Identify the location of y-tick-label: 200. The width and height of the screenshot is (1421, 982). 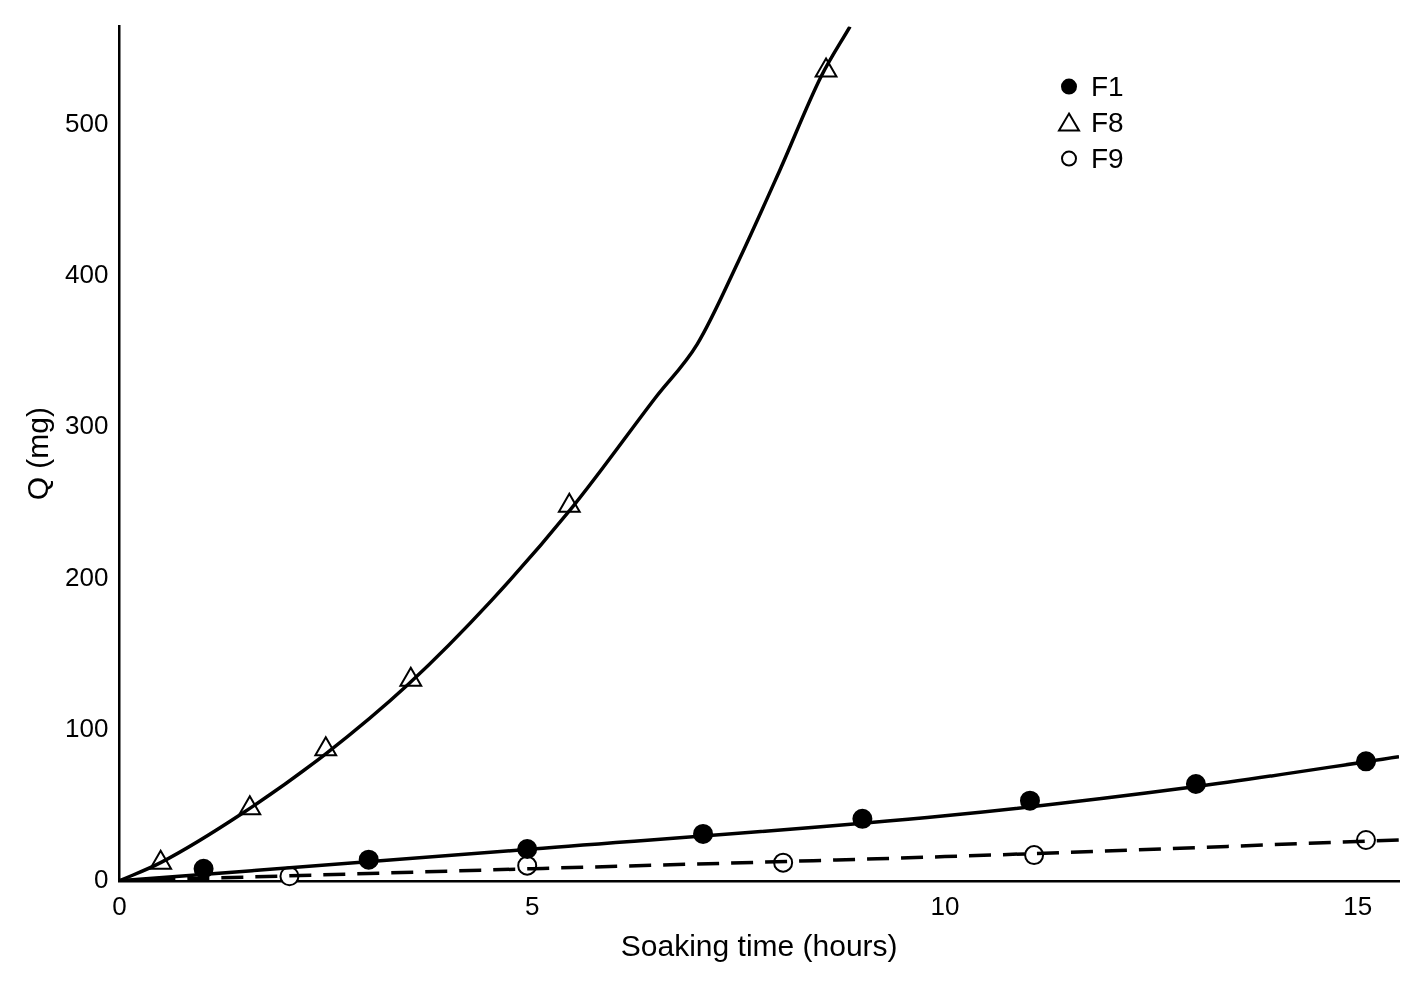
(86, 576).